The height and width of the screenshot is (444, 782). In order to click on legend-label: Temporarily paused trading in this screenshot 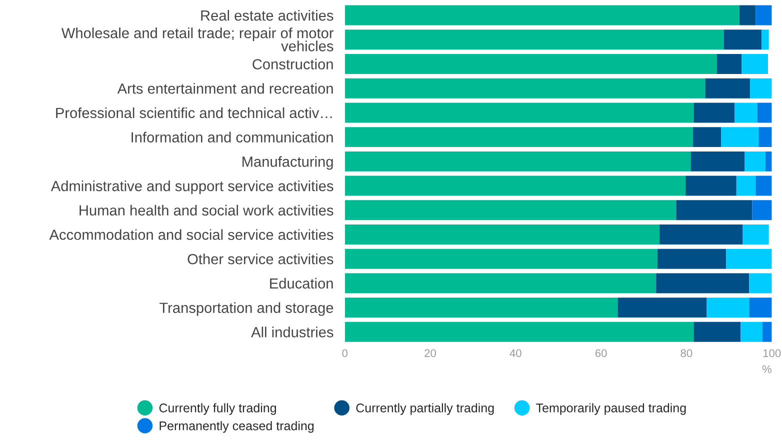, I will do `click(611, 409)`.